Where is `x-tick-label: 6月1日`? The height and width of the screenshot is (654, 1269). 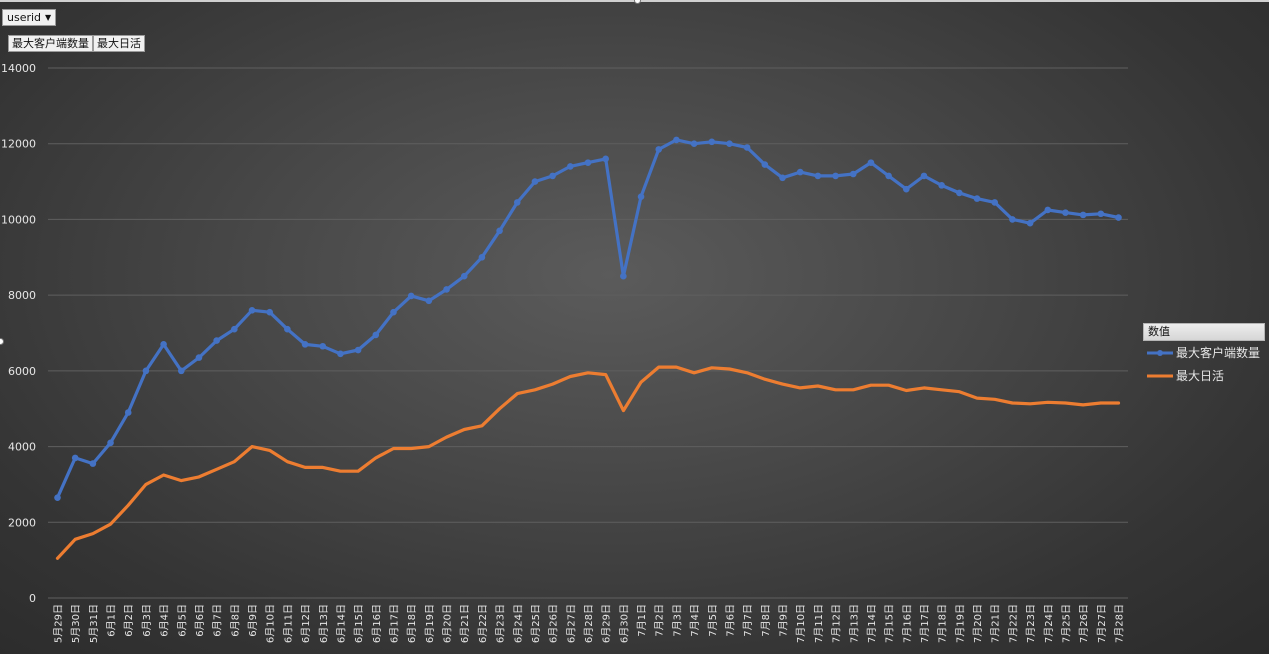 x-tick-label: 6月1日 is located at coordinates (112, 620).